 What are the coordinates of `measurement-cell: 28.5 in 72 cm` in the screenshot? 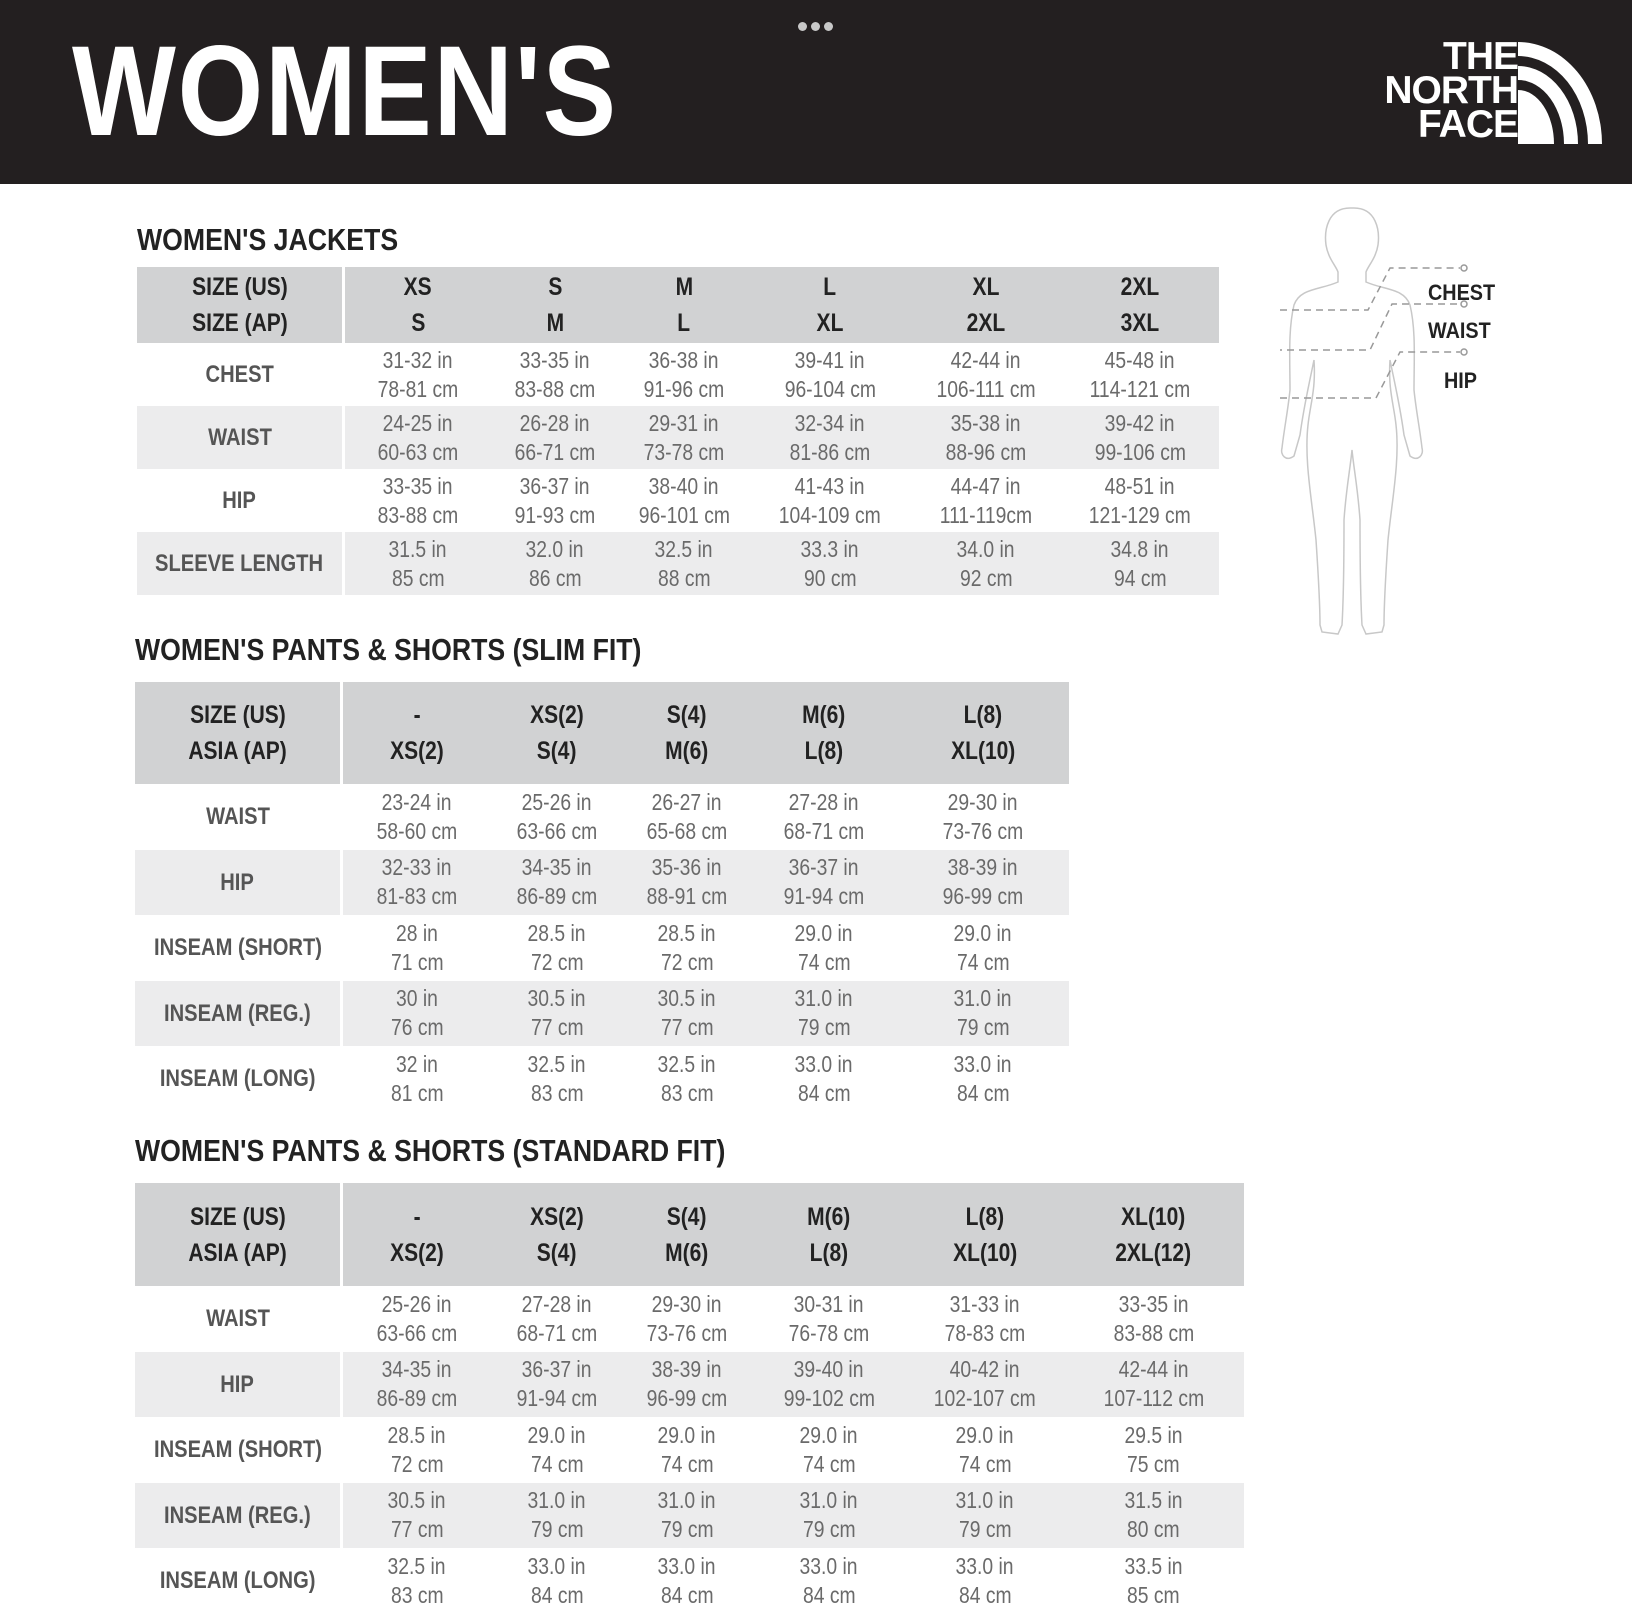 It's located at (557, 948).